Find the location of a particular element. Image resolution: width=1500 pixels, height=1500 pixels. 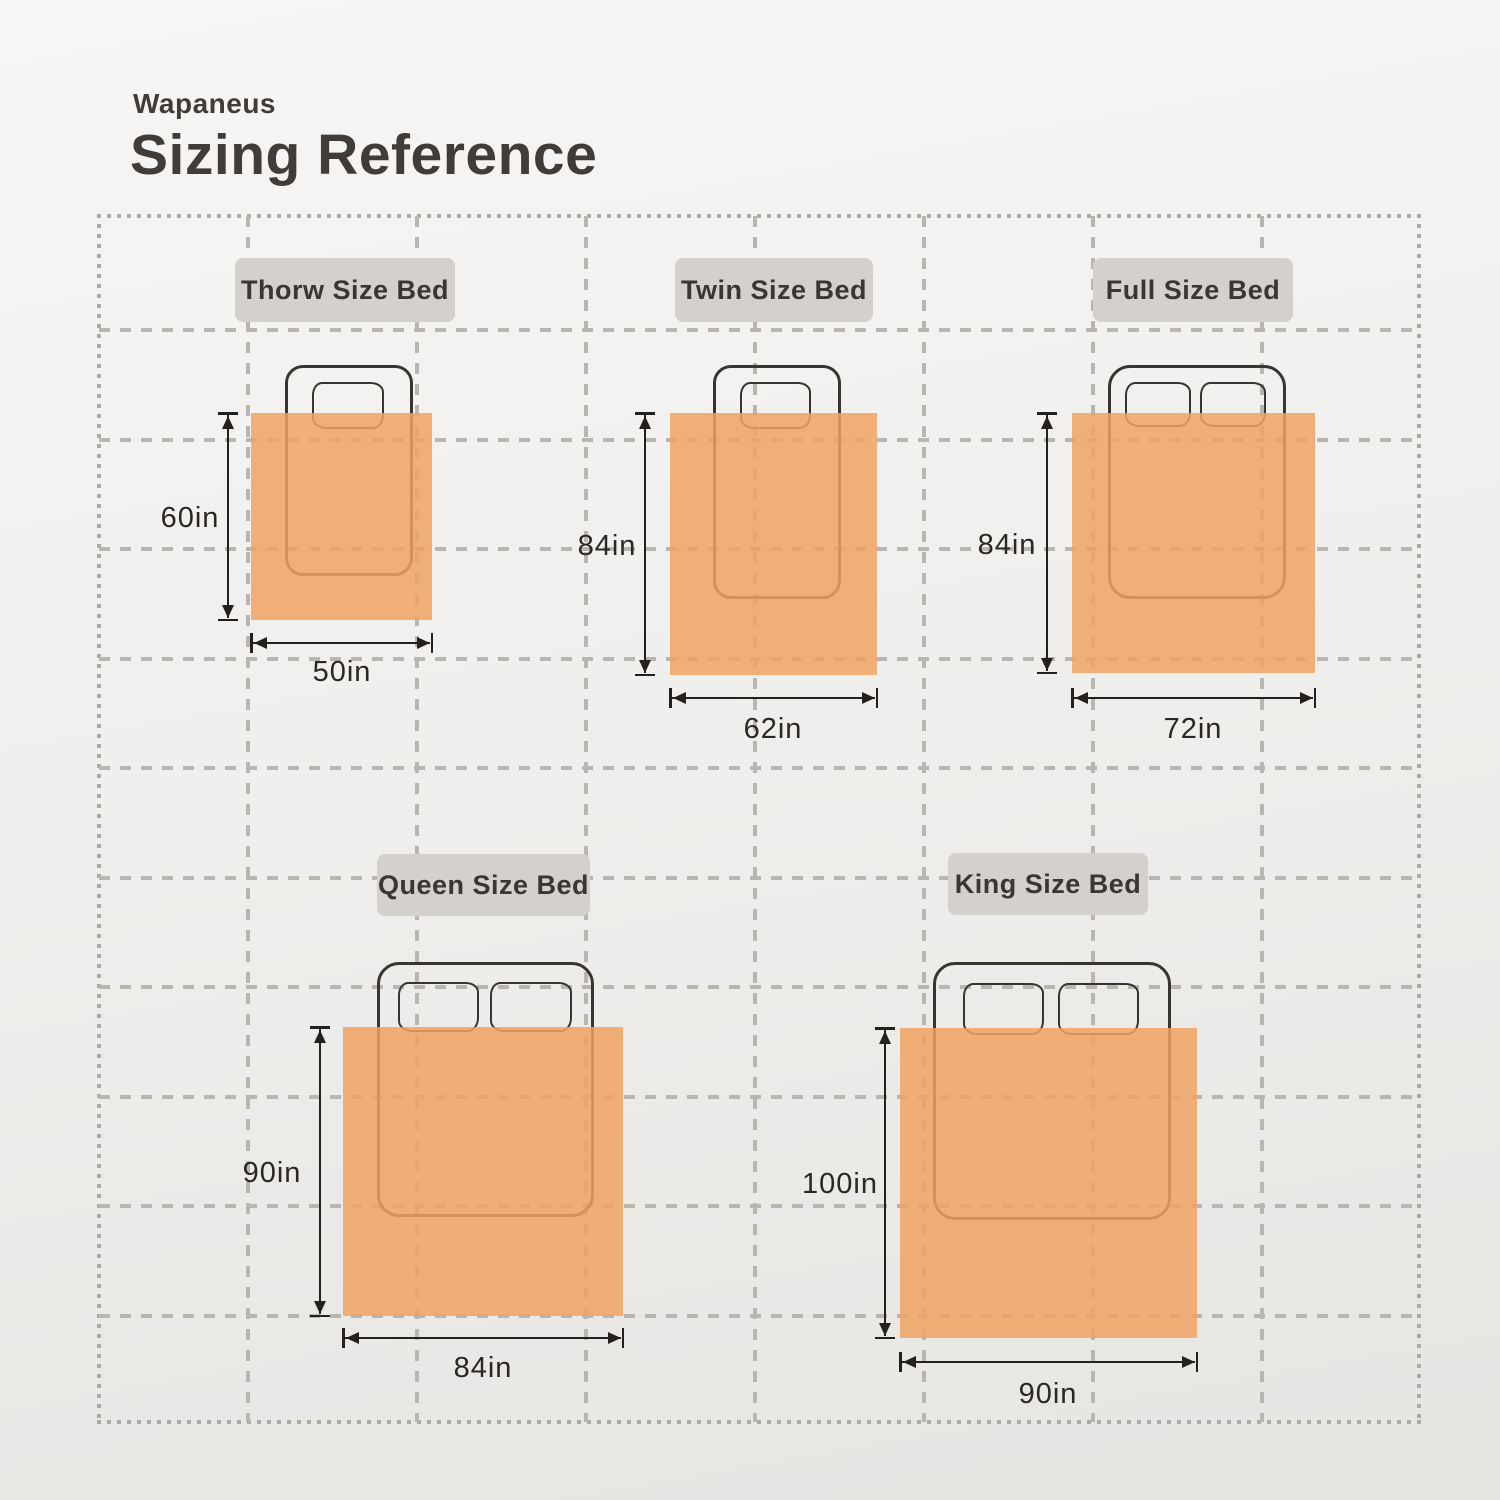

grid-border-left is located at coordinates (99, 819).